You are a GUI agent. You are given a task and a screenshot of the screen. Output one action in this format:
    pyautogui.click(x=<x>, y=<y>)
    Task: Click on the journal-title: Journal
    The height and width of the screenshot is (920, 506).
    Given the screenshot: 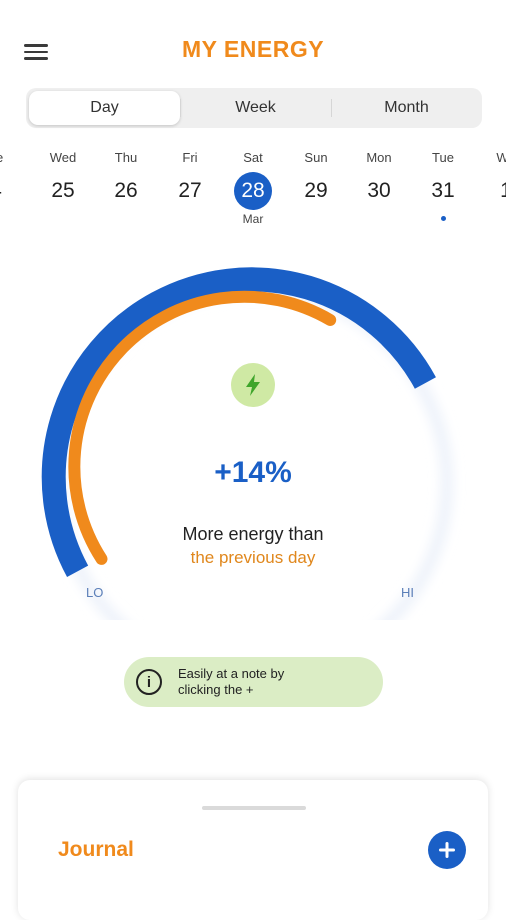 What is the action you would take?
    pyautogui.click(x=96, y=849)
    